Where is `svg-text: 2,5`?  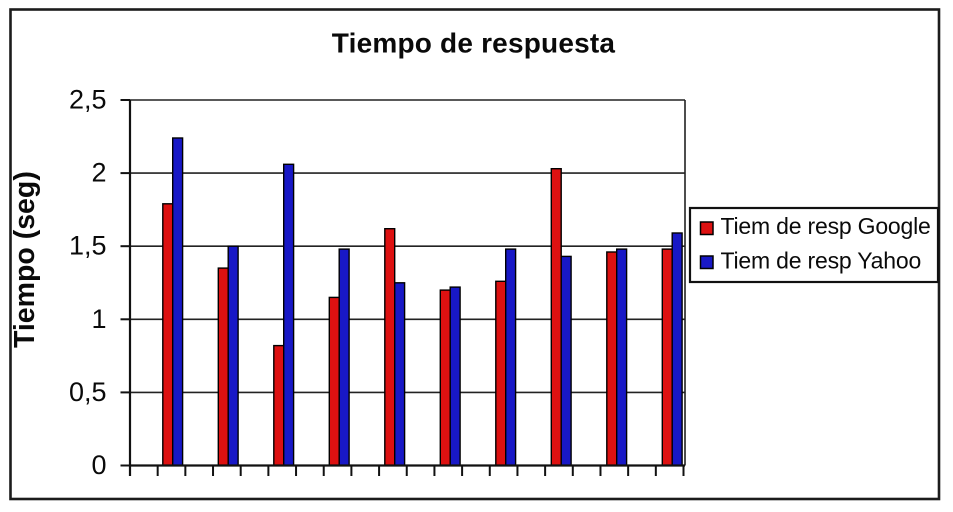
svg-text: 2,5 is located at coordinates (88, 100).